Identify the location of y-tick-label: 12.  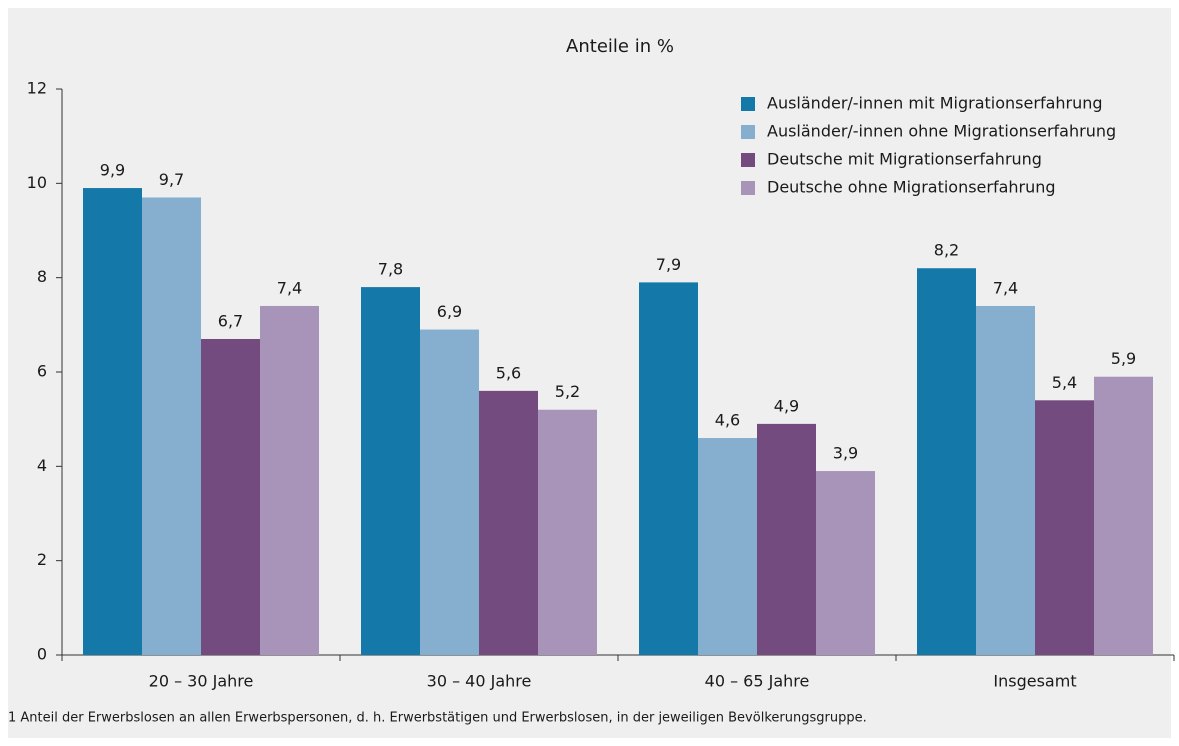
(37, 88).